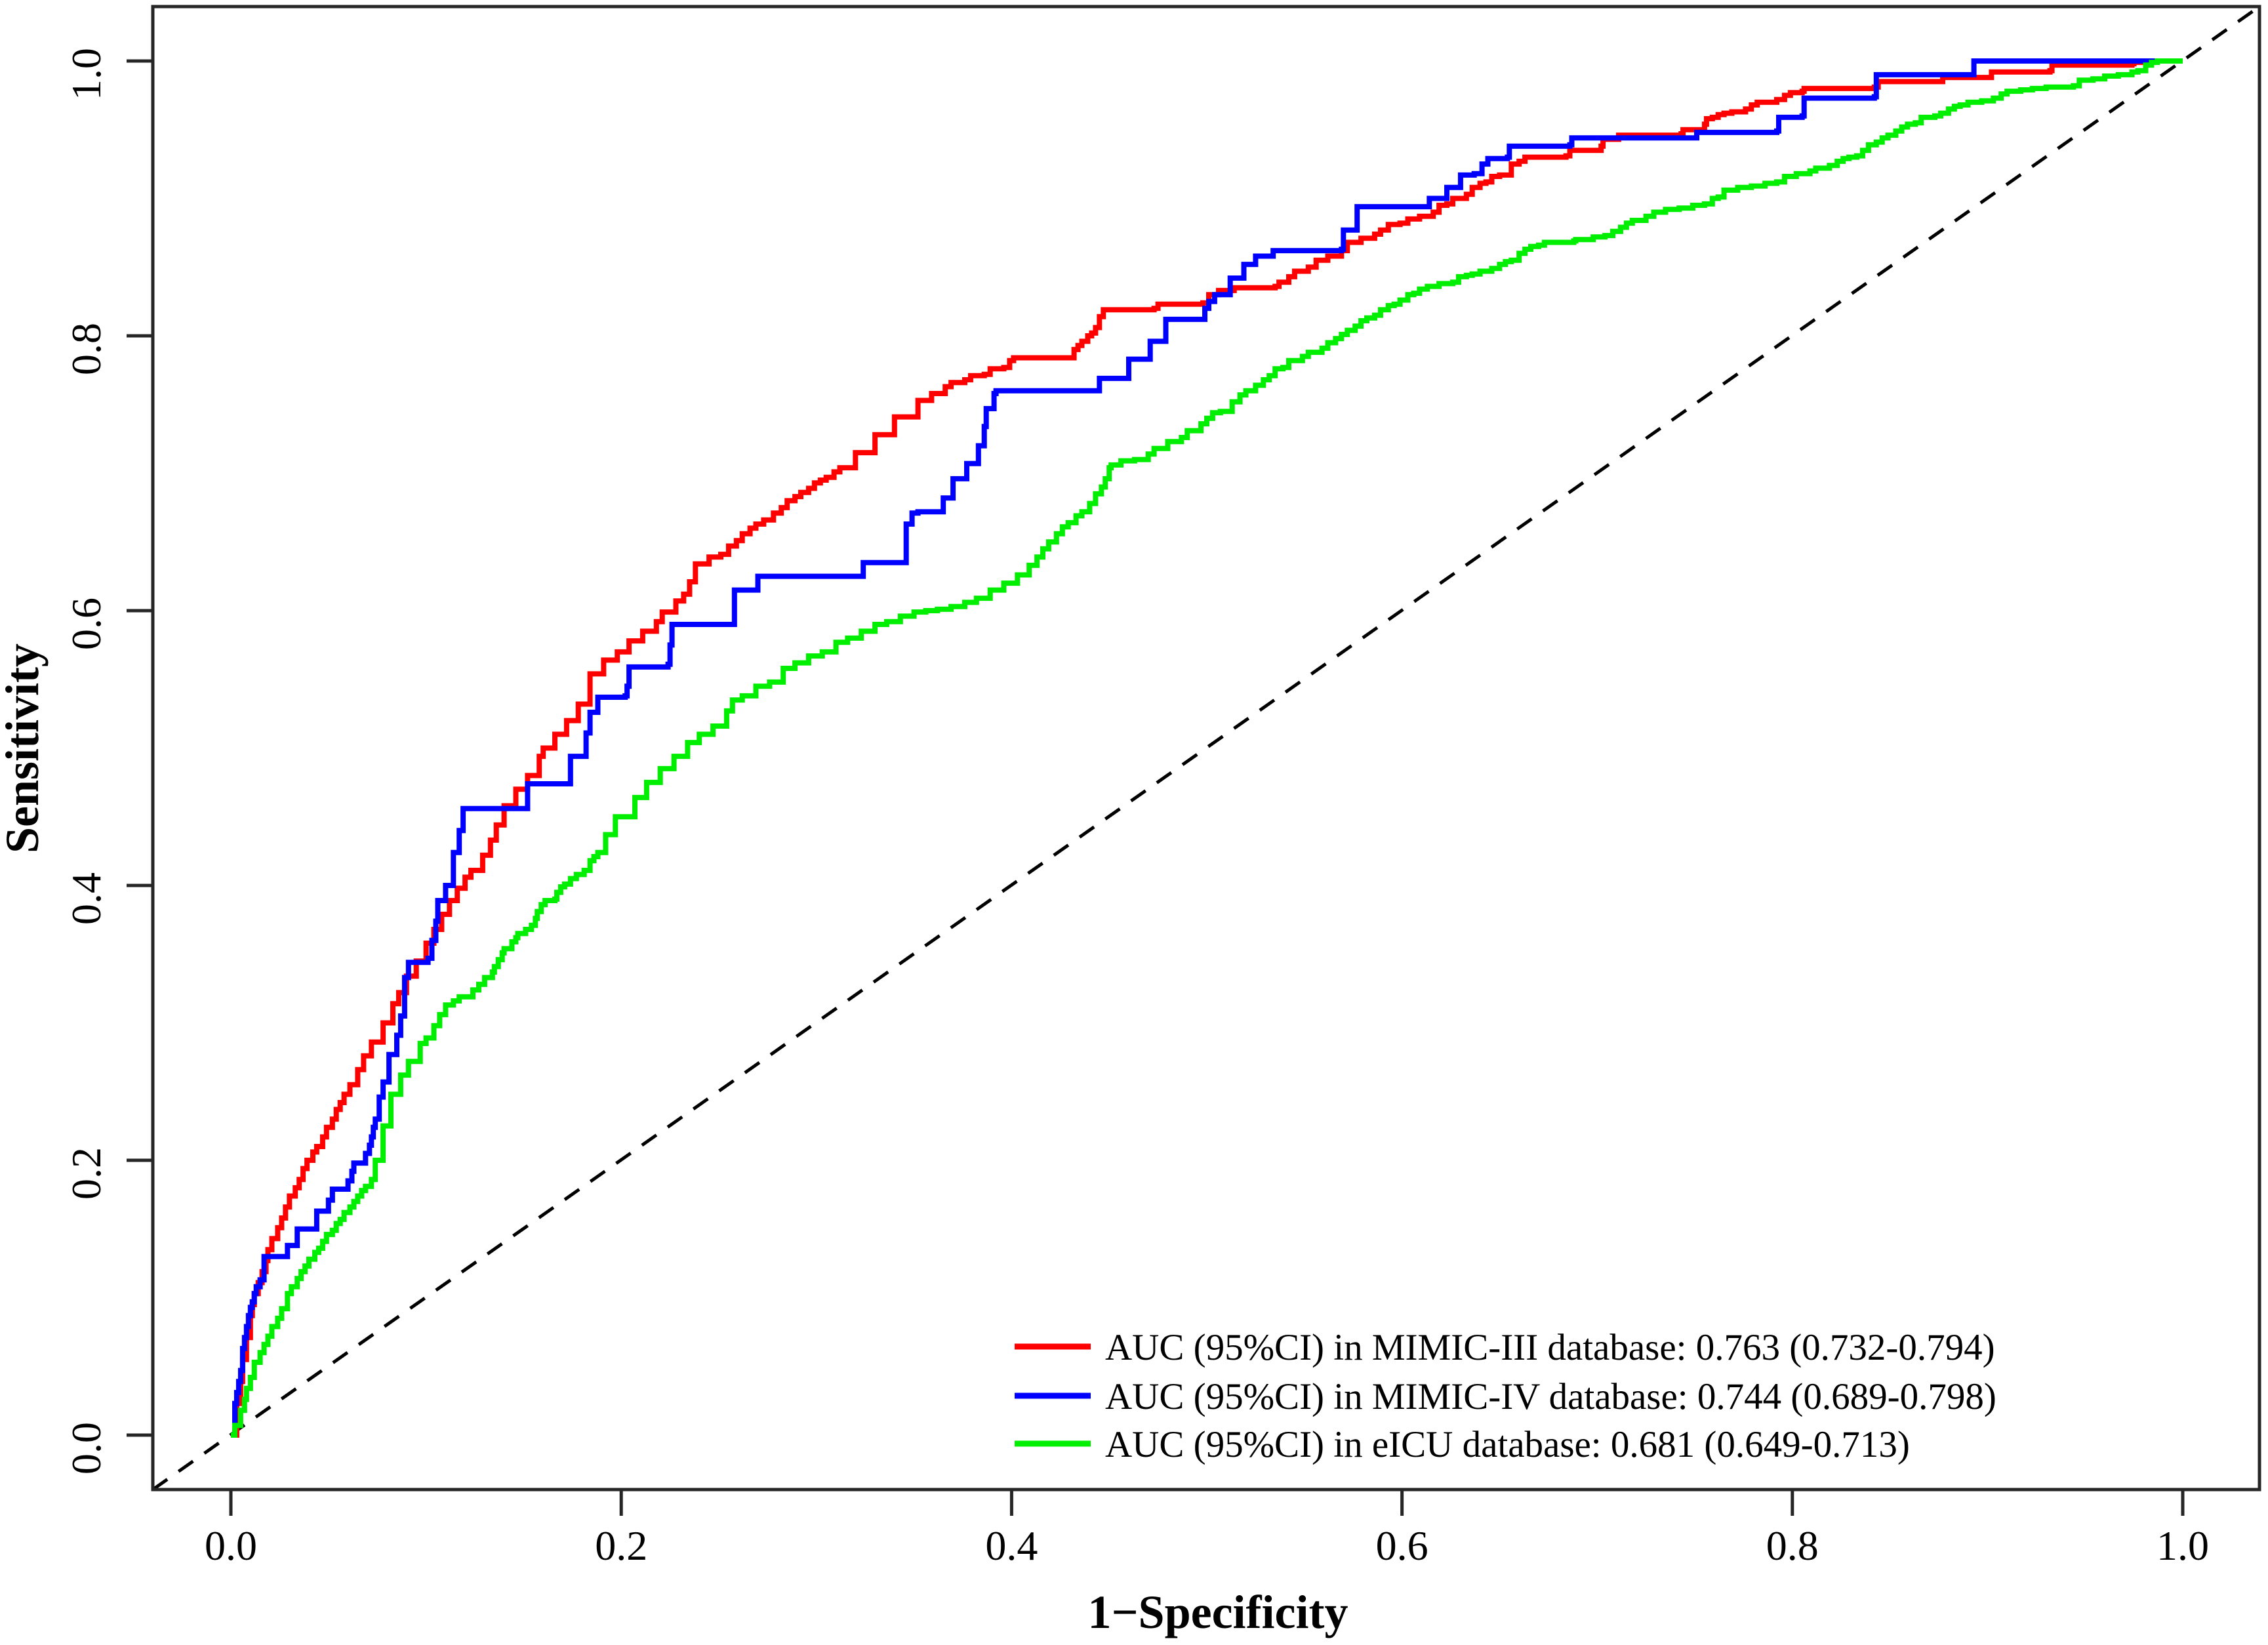  What do you see at coordinates (1793, 1545) in the screenshot?
I see `x-tick-label-0.8: 0.8` at bounding box center [1793, 1545].